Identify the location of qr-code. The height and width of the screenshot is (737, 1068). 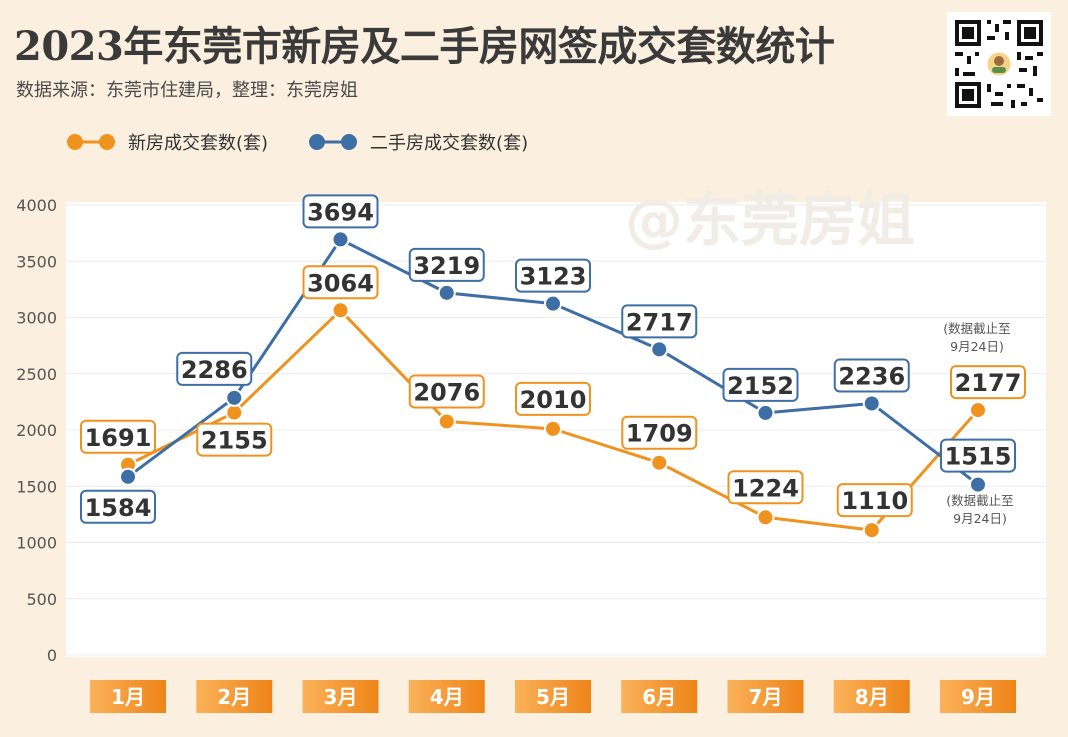
(999, 64).